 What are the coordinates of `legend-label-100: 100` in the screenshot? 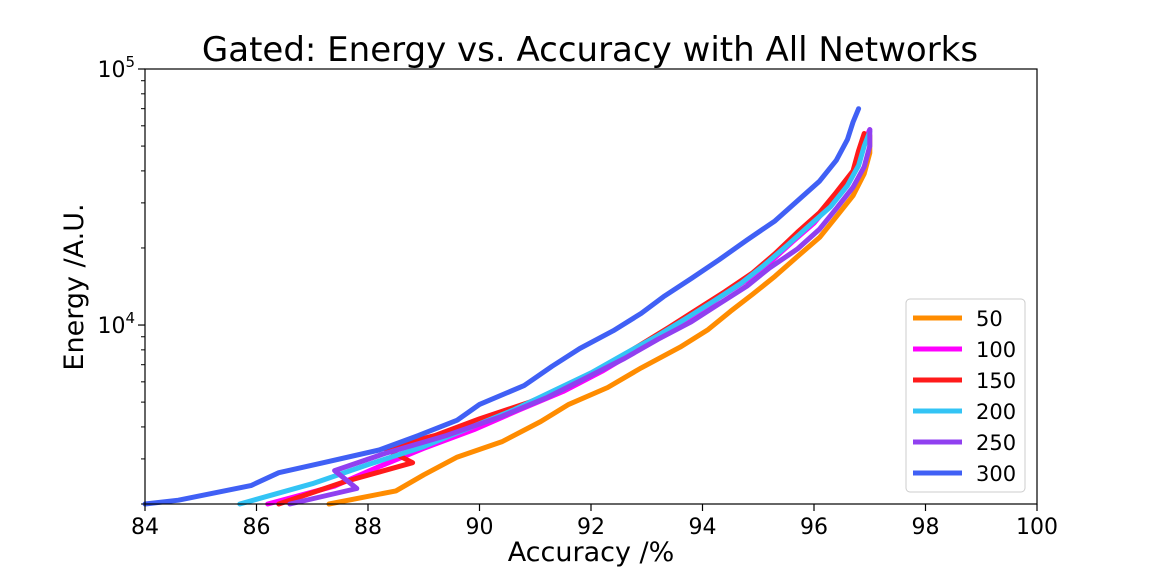 It's located at (996, 350).